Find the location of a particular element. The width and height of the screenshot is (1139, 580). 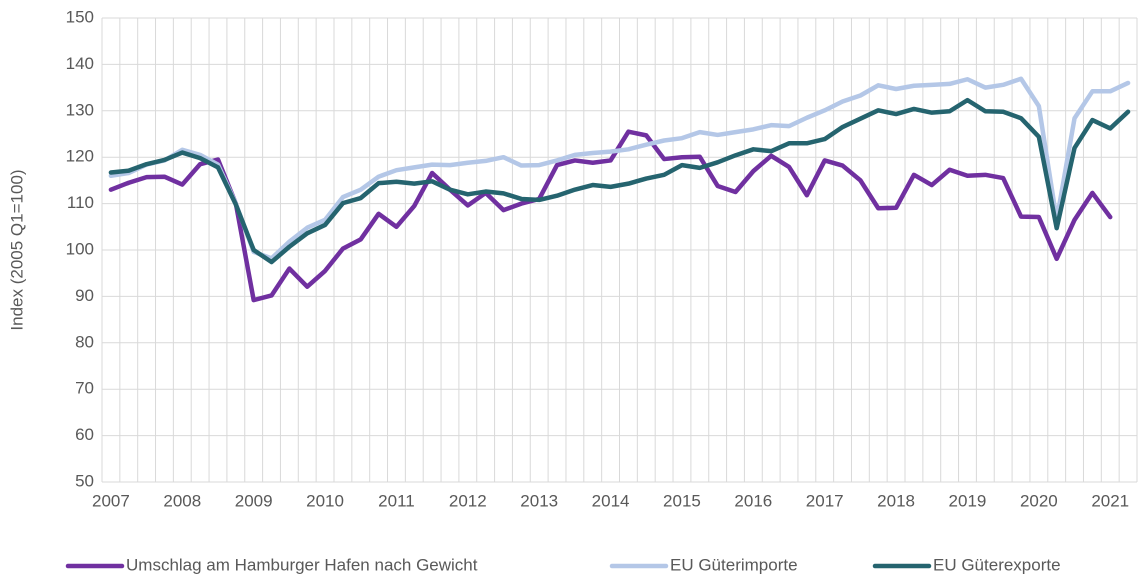

x-tick-label: 2015 is located at coordinates (682, 500).